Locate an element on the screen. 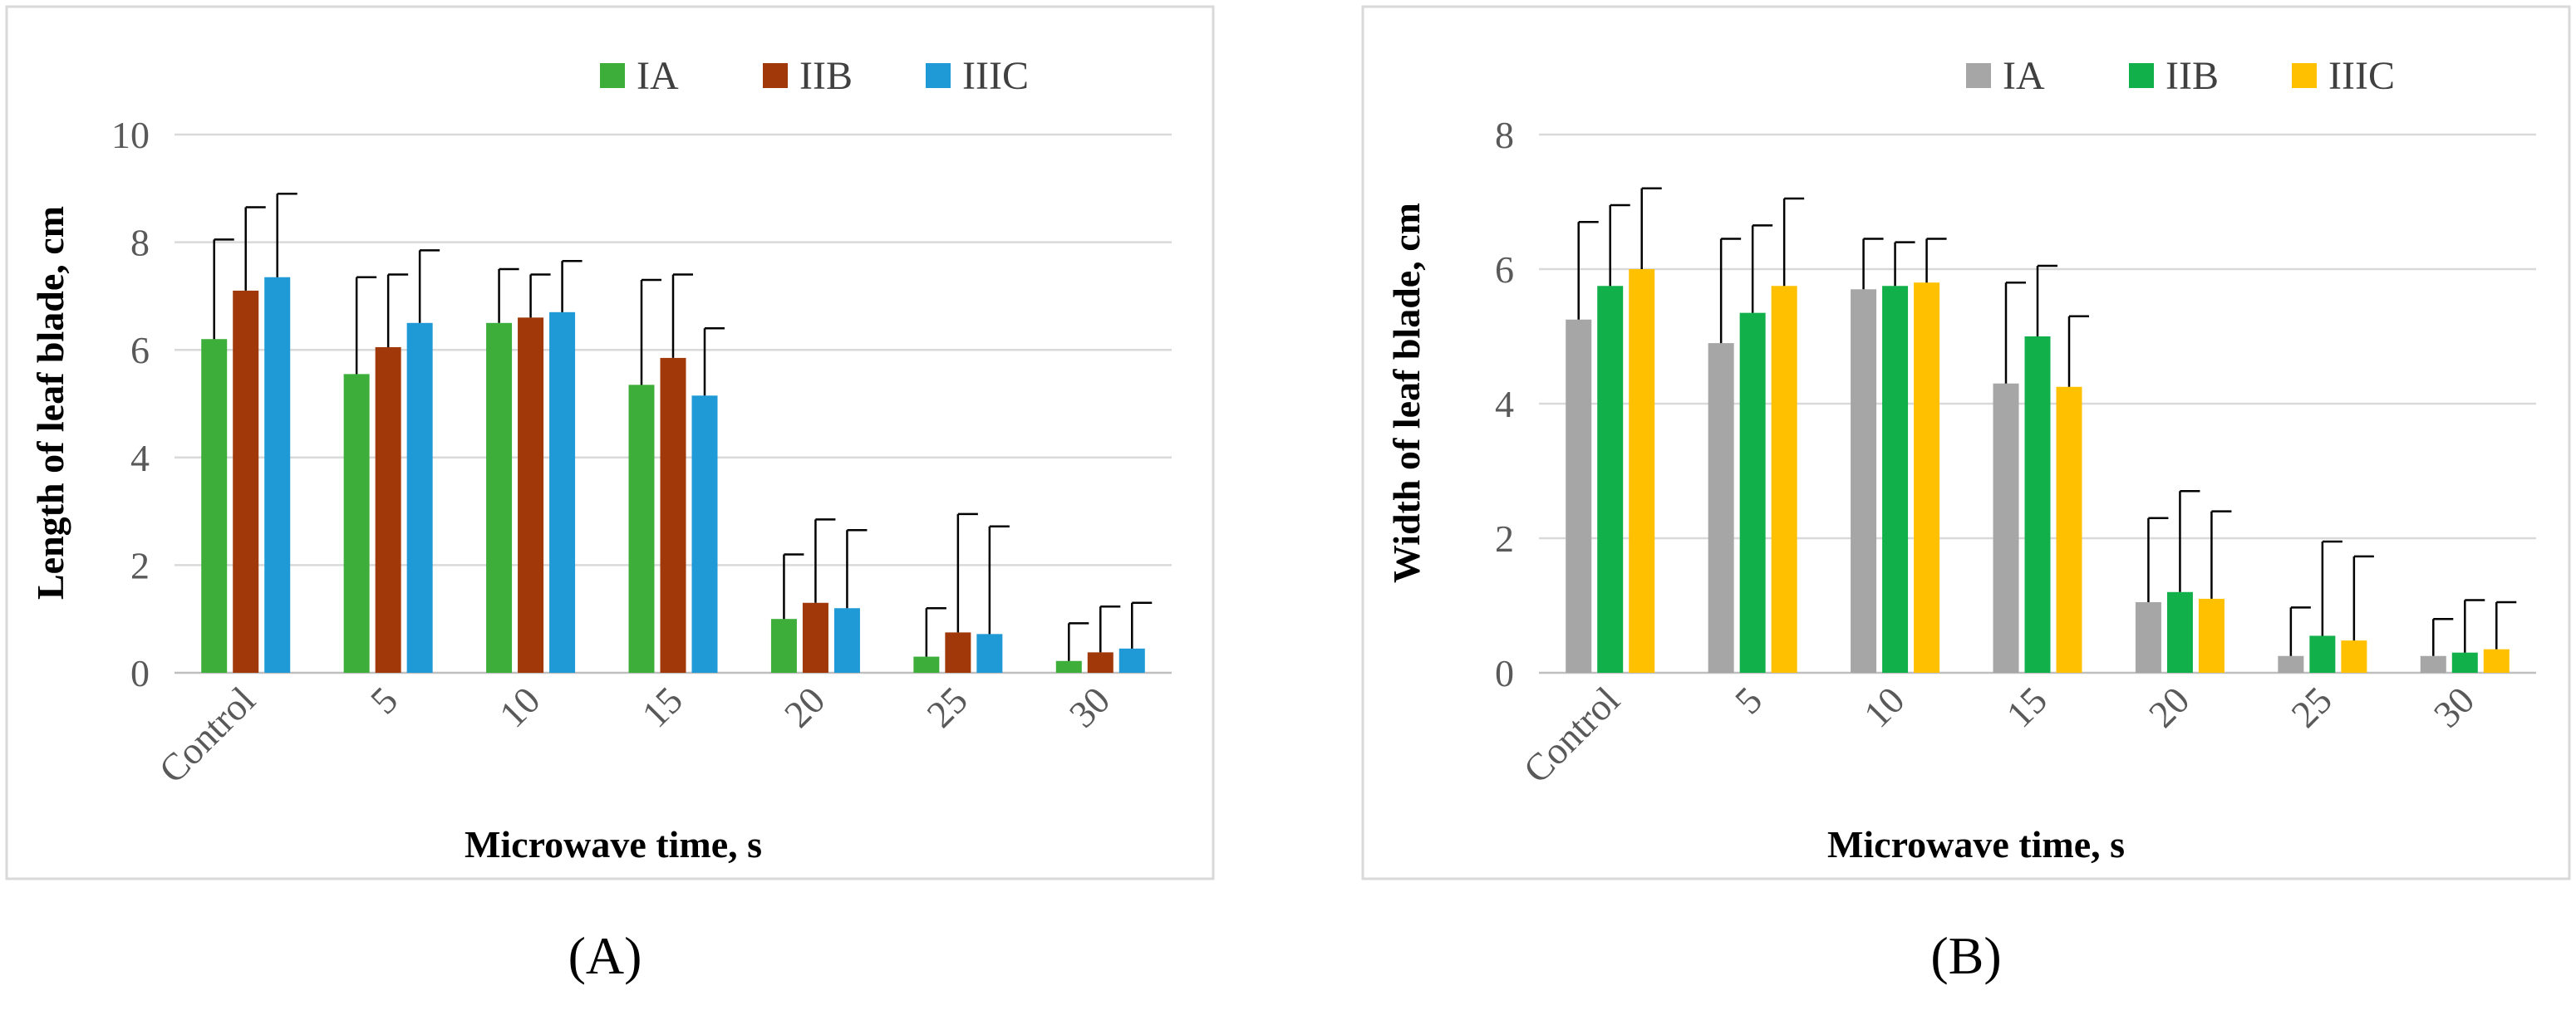 This screenshot has width=2576, height=1015. panel-b-bars is located at coordinates (2038, 471).